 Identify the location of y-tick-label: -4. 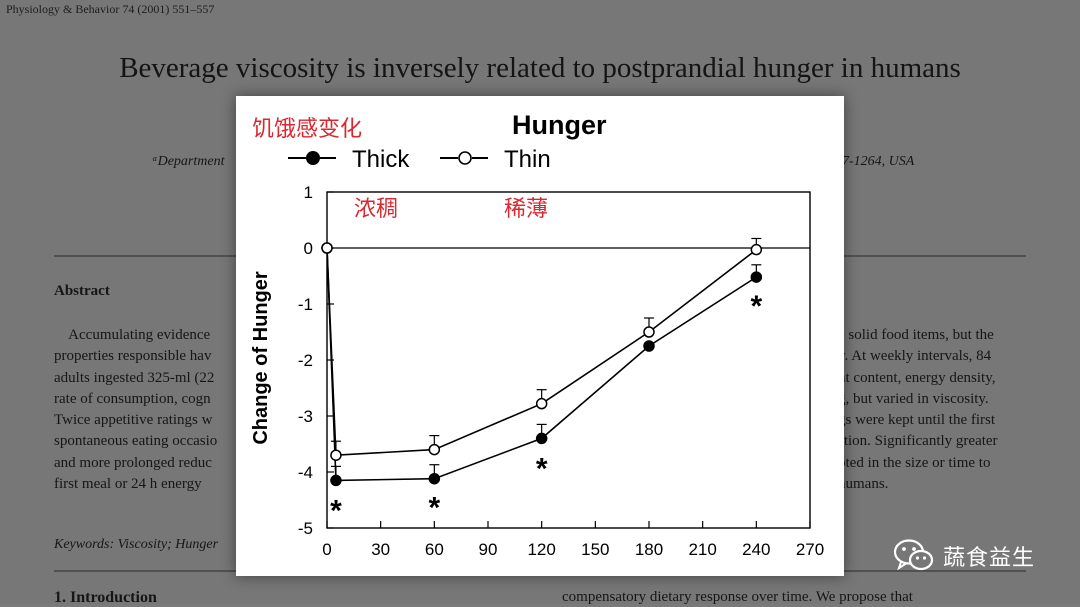
(305, 472).